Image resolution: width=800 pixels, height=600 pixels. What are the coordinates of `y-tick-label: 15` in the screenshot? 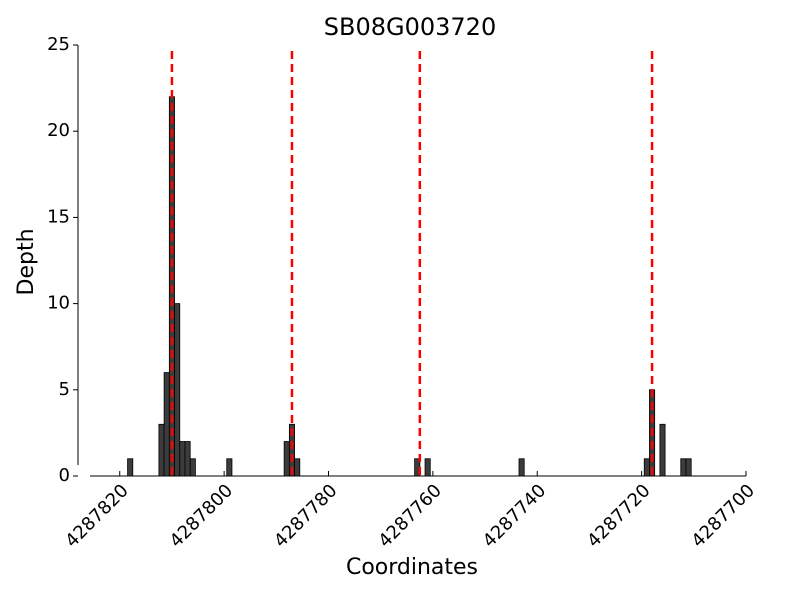 It's located at (58, 216).